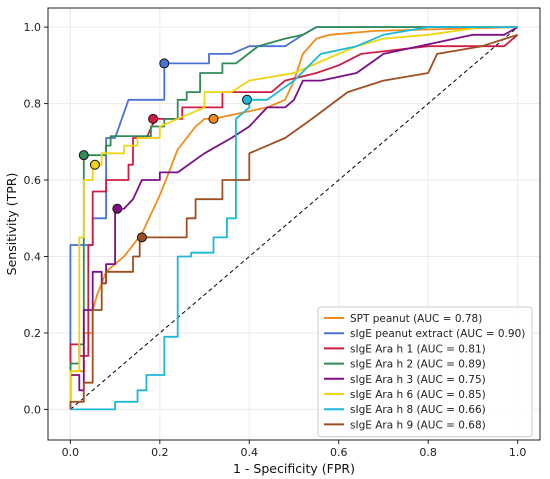 This screenshot has height=479, width=550. Describe the element at coordinates (33, 256) in the screenshot. I see `y-tick-label: 0.4` at that location.